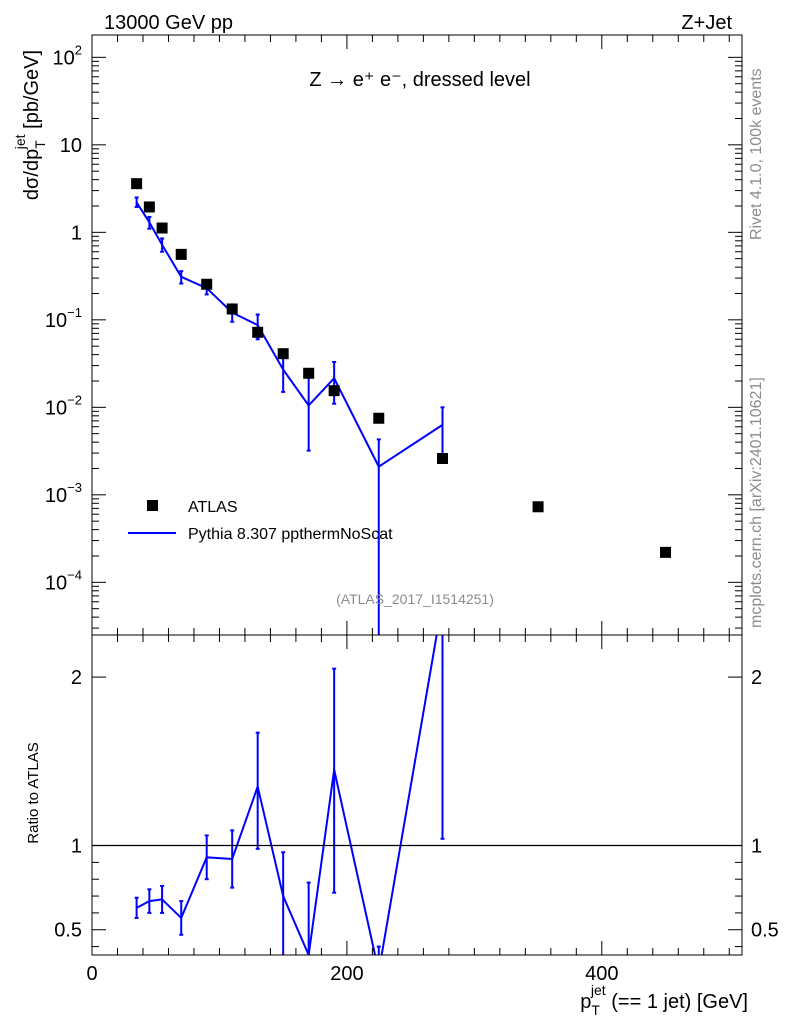 The height and width of the screenshot is (1029, 786). I want to click on y-tick-label: 10⁻¹, so click(63, 318).